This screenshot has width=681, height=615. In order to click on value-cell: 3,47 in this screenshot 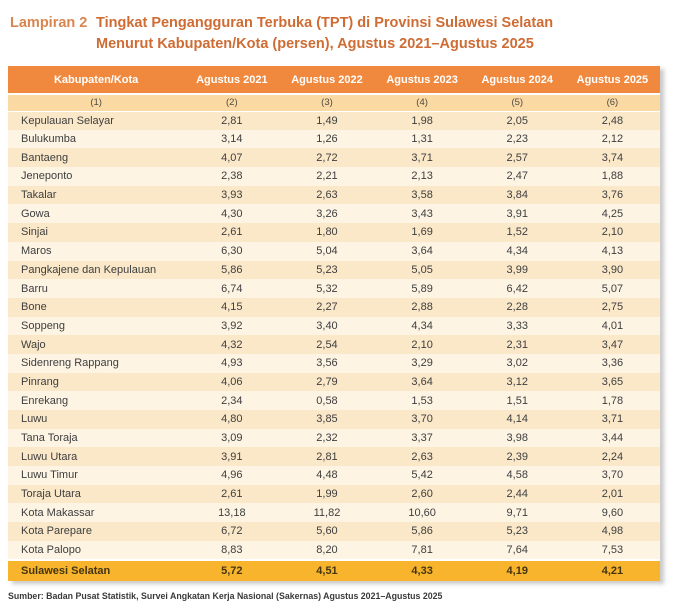, I will do `click(612, 344)`.